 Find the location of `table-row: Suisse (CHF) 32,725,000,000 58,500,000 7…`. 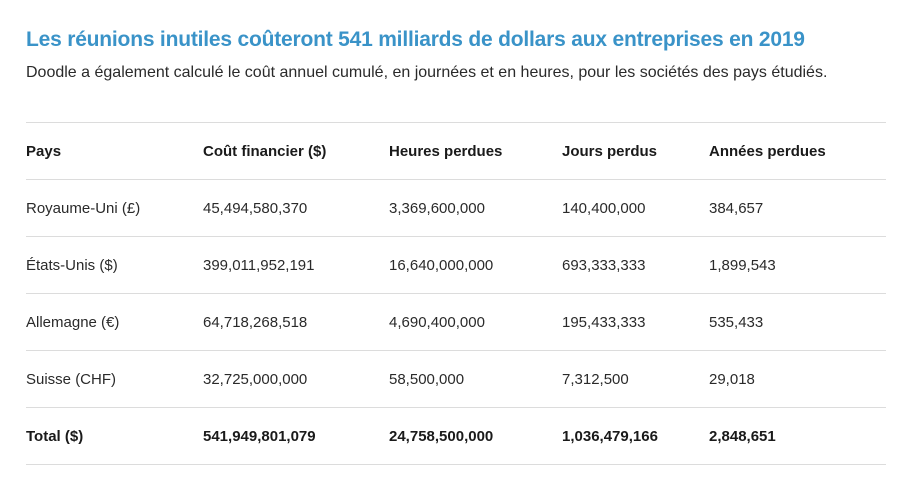

table-row: Suisse (CHF) 32,725,000,000 58,500,000 7… is located at coordinates (456, 379).